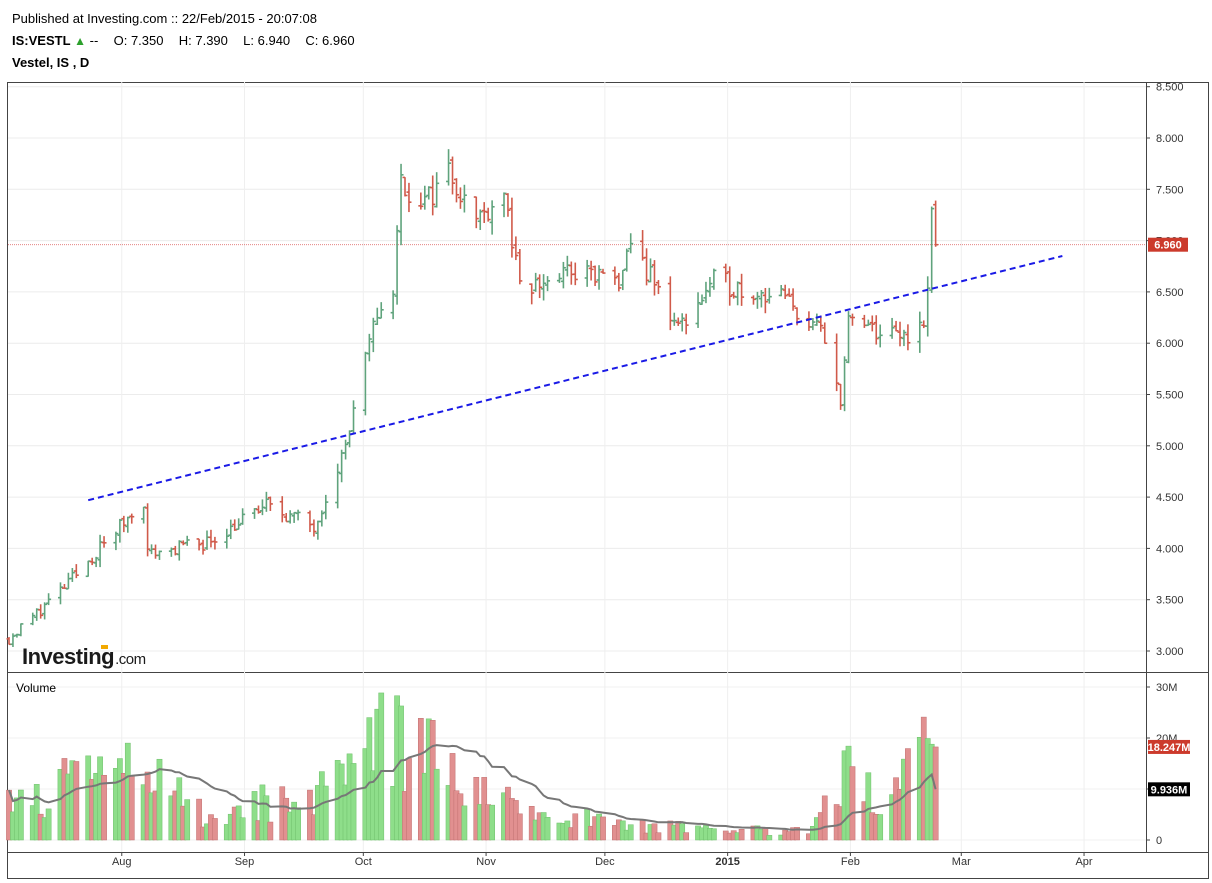  What do you see at coordinates (486, 862) in the screenshot?
I see `date-tick-label: Nov` at bounding box center [486, 862].